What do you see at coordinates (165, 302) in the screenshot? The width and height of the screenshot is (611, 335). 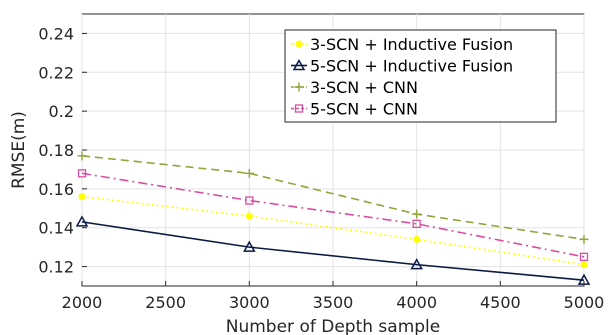 I see `x-tick-label: 2500` at bounding box center [165, 302].